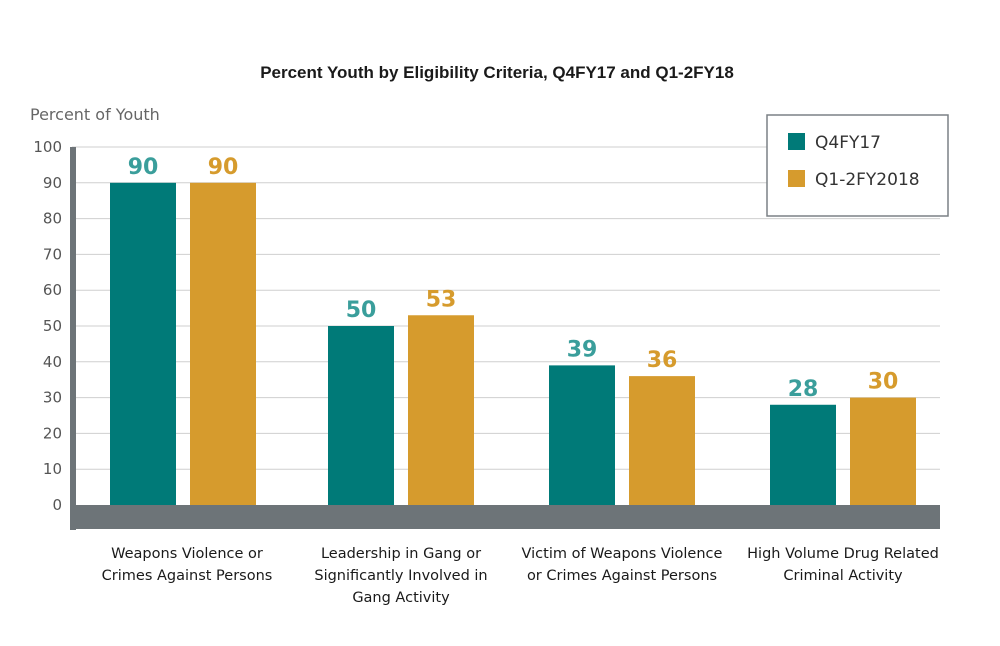 The image size is (1000, 646). I want to click on x-tick-label: Gang Activity, so click(401, 598).